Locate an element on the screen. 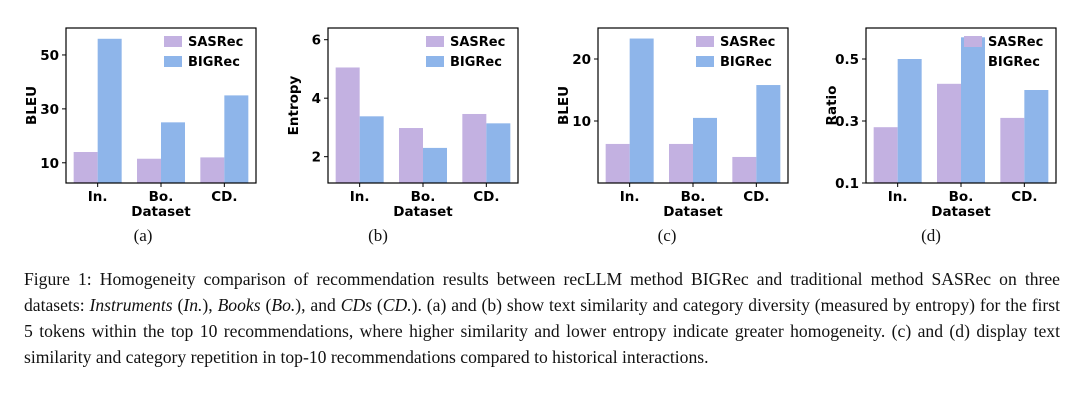 The image size is (1080, 412). caption-dataset-cds: CDs is located at coordinates (356, 305).